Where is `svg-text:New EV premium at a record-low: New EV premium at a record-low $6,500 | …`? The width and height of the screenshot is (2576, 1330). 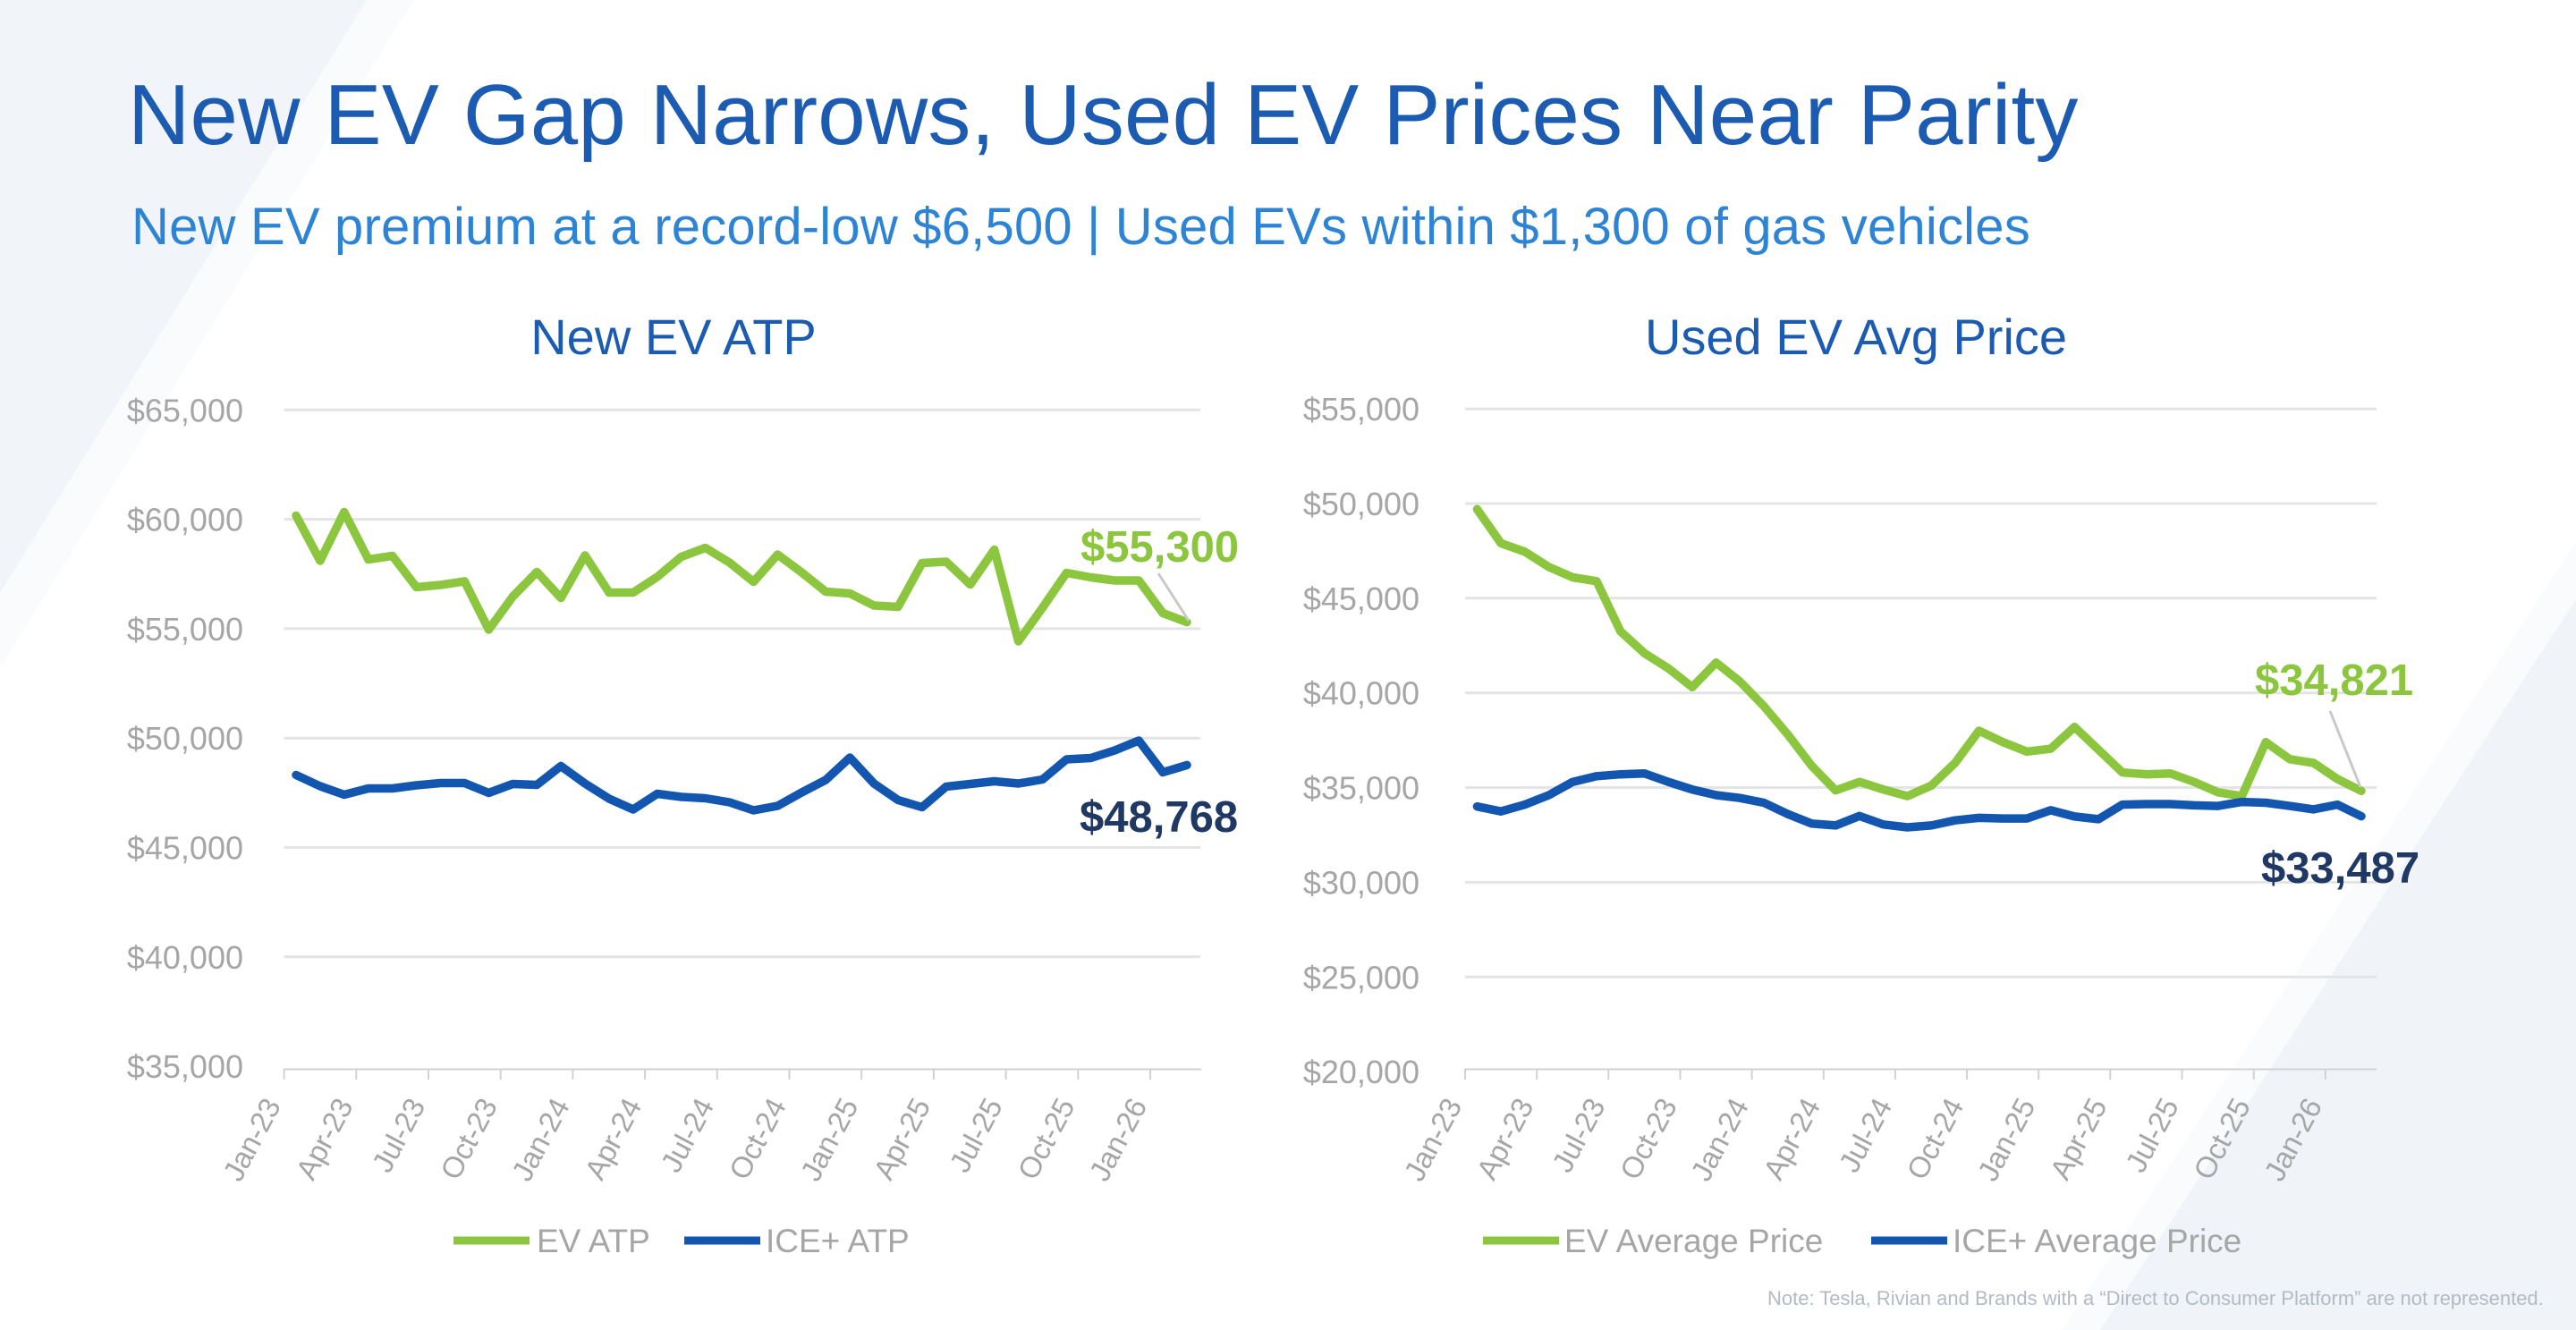 svg-text:New EV premium at a record-low: New EV premium at a record-low $6,500 | … is located at coordinates (1080, 227).